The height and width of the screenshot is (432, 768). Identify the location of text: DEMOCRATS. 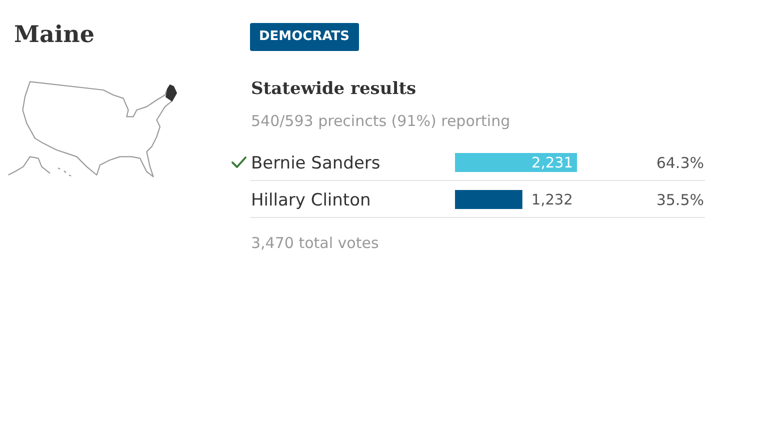
(304, 36).